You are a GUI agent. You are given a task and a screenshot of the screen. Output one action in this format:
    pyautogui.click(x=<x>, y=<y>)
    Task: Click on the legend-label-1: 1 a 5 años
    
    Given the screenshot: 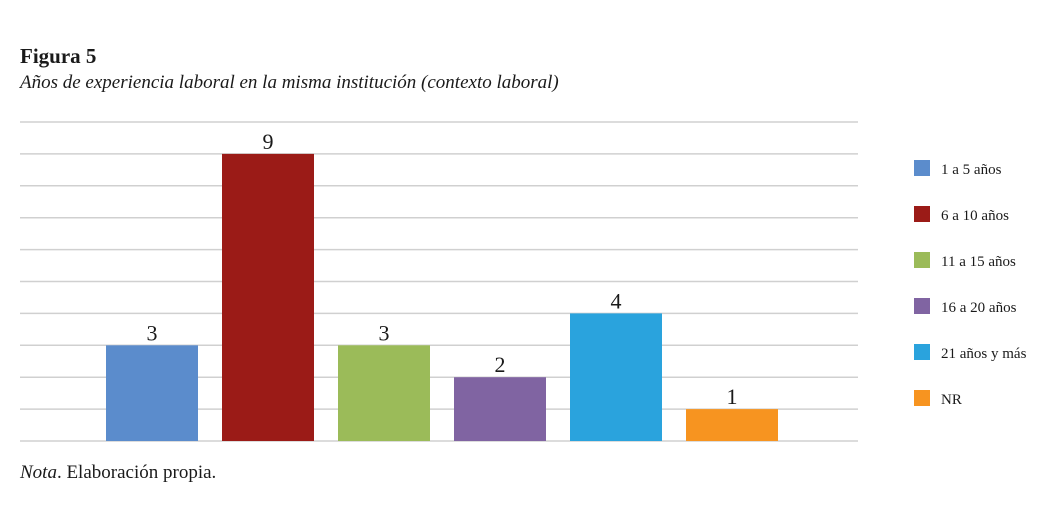 What is the action you would take?
    pyautogui.click(x=971, y=170)
    